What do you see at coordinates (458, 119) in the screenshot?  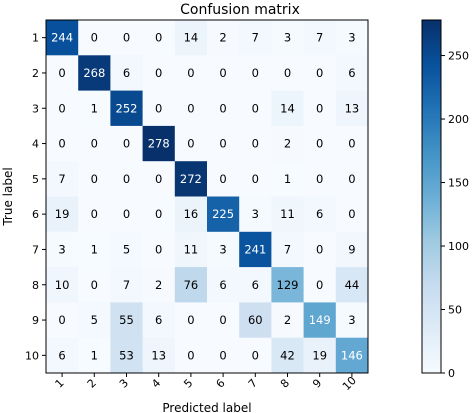 I see `colorbar-tick-label: 200` at bounding box center [458, 119].